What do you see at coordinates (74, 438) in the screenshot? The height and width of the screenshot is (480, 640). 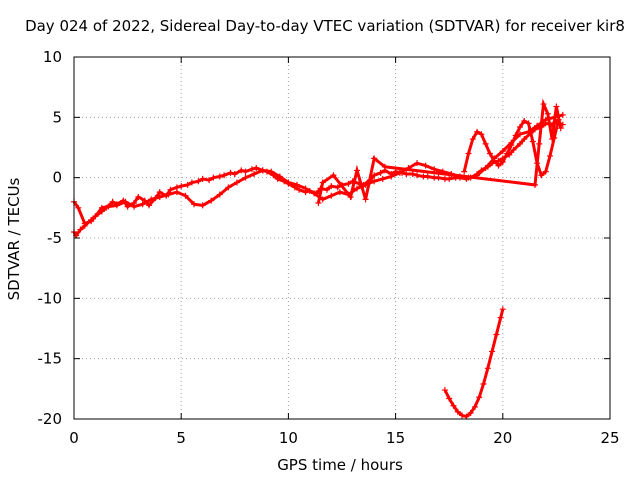 I see `x-tick-label: 0` at bounding box center [74, 438].